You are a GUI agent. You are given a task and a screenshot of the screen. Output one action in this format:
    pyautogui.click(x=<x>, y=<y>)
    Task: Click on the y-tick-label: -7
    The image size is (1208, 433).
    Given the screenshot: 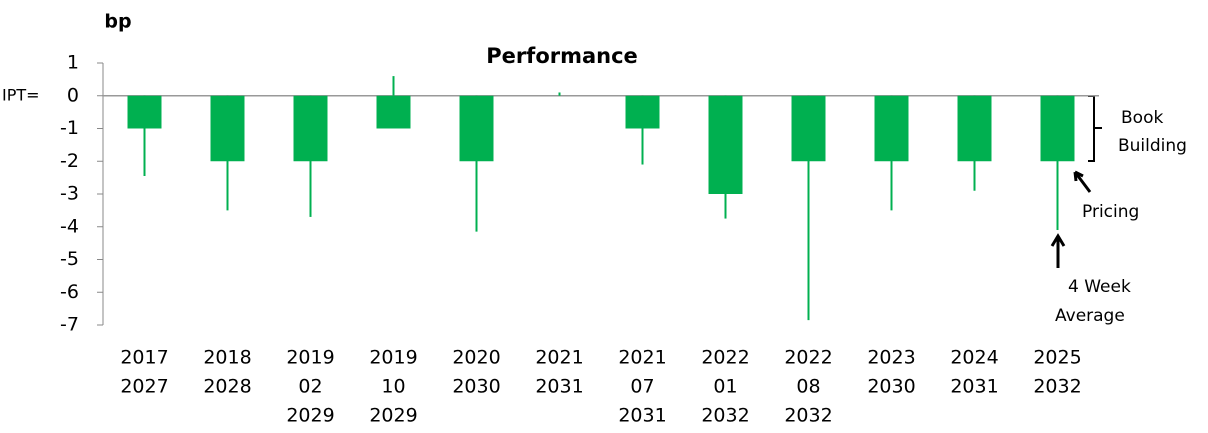 What is the action you would take?
    pyautogui.click(x=69, y=325)
    